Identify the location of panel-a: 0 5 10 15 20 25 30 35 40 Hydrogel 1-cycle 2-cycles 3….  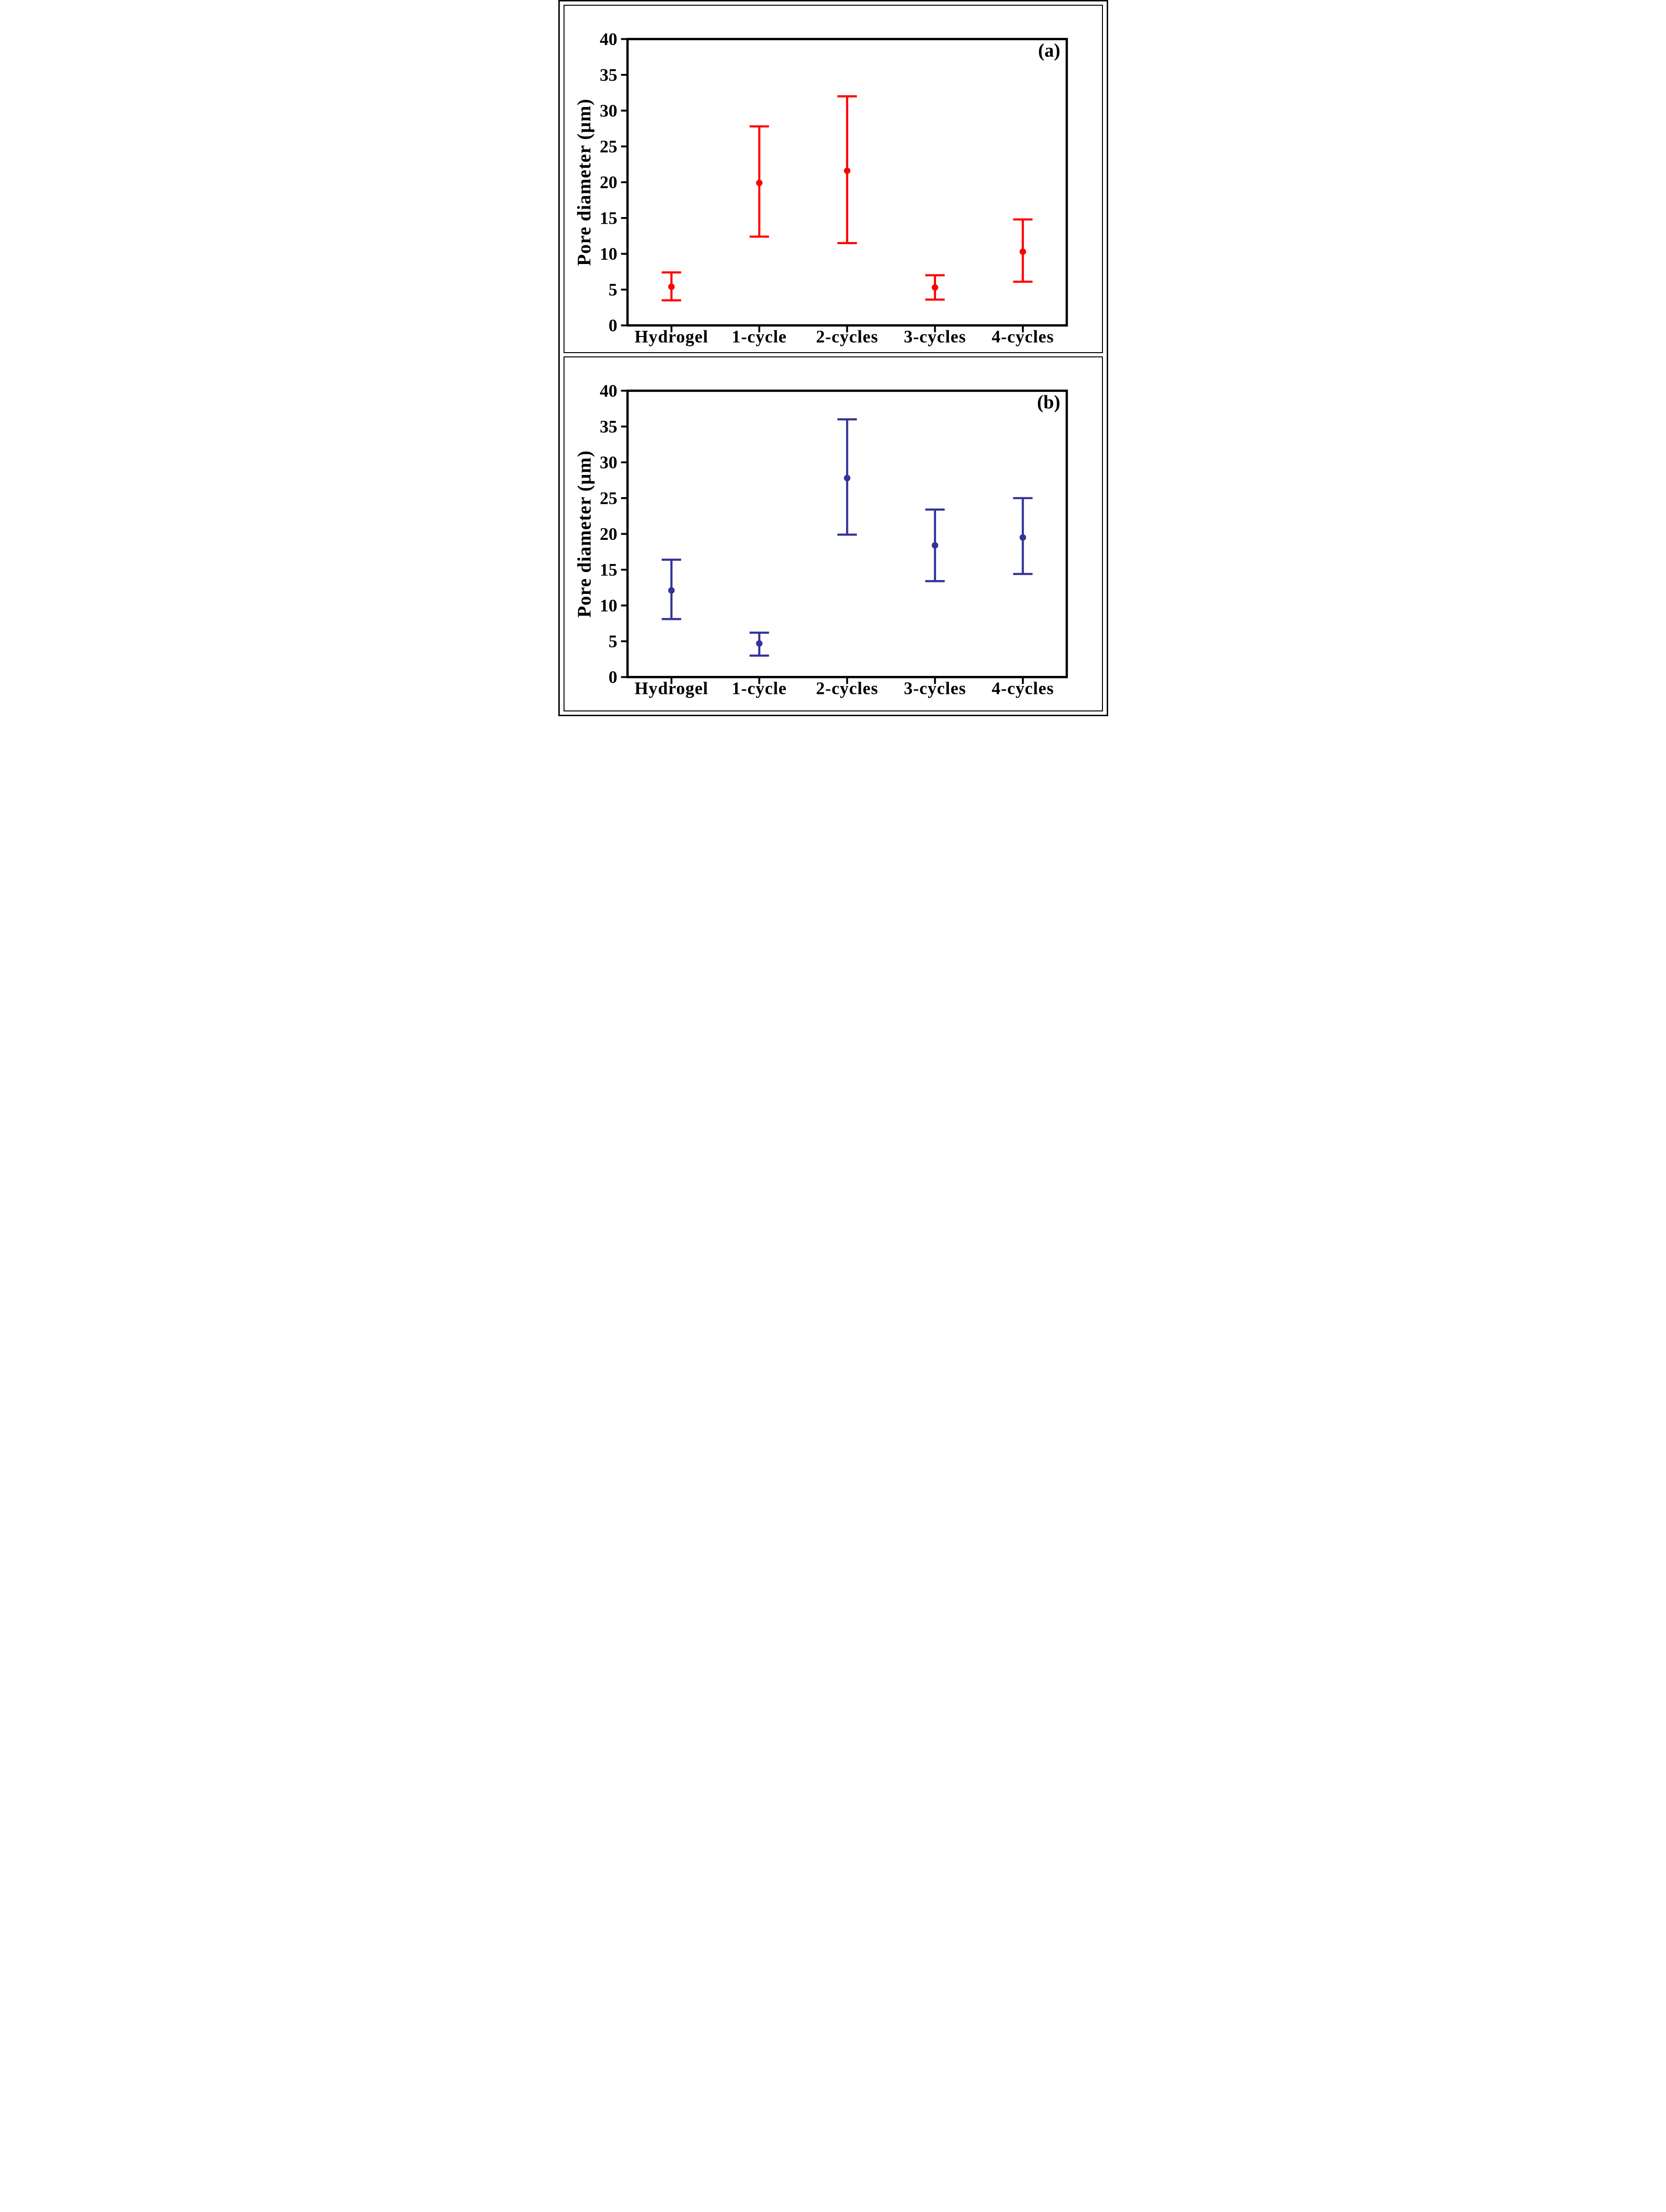
(833, 179).